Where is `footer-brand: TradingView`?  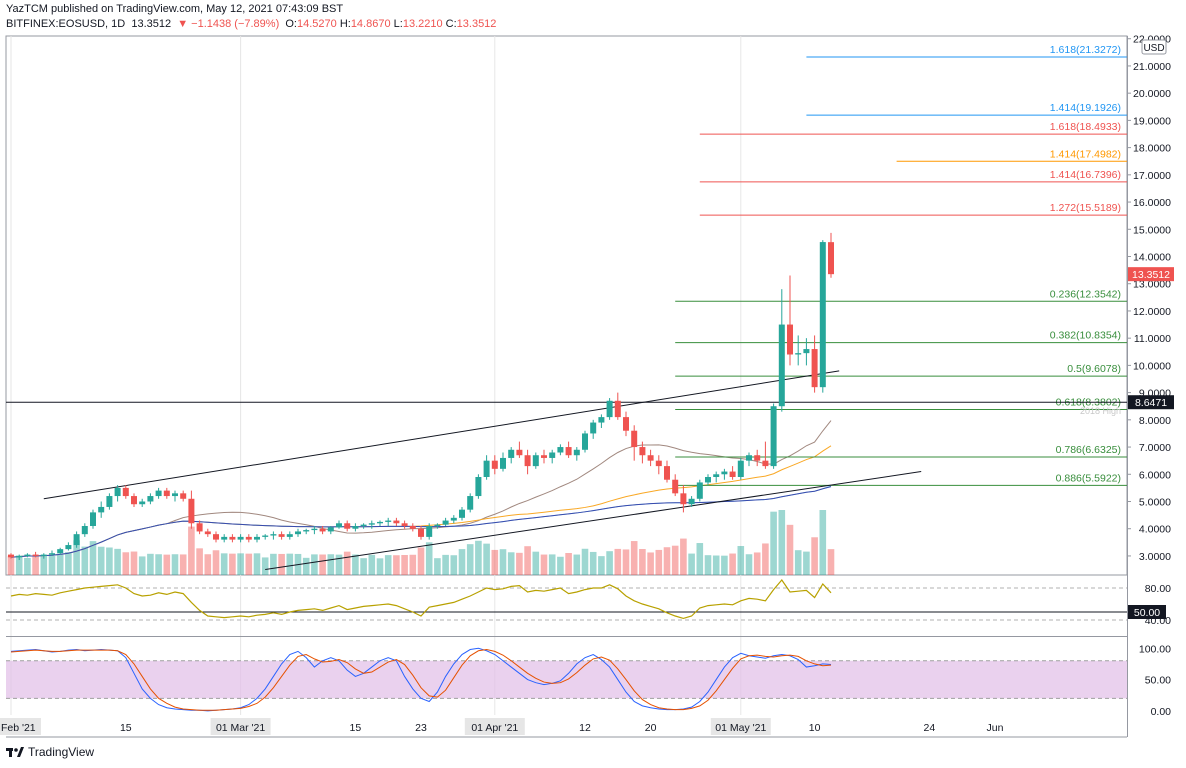
footer-brand: TradingView is located at coordinates (61, 752).